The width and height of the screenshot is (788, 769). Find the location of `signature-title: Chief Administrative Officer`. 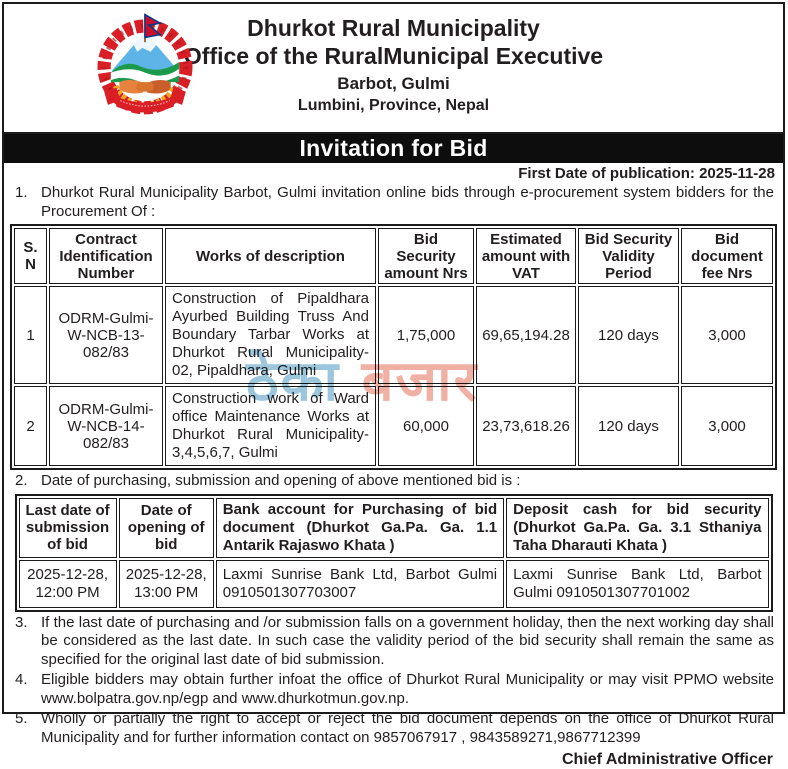

signature-title: Chief Administrative Officer is located at coordinates (667, 759).